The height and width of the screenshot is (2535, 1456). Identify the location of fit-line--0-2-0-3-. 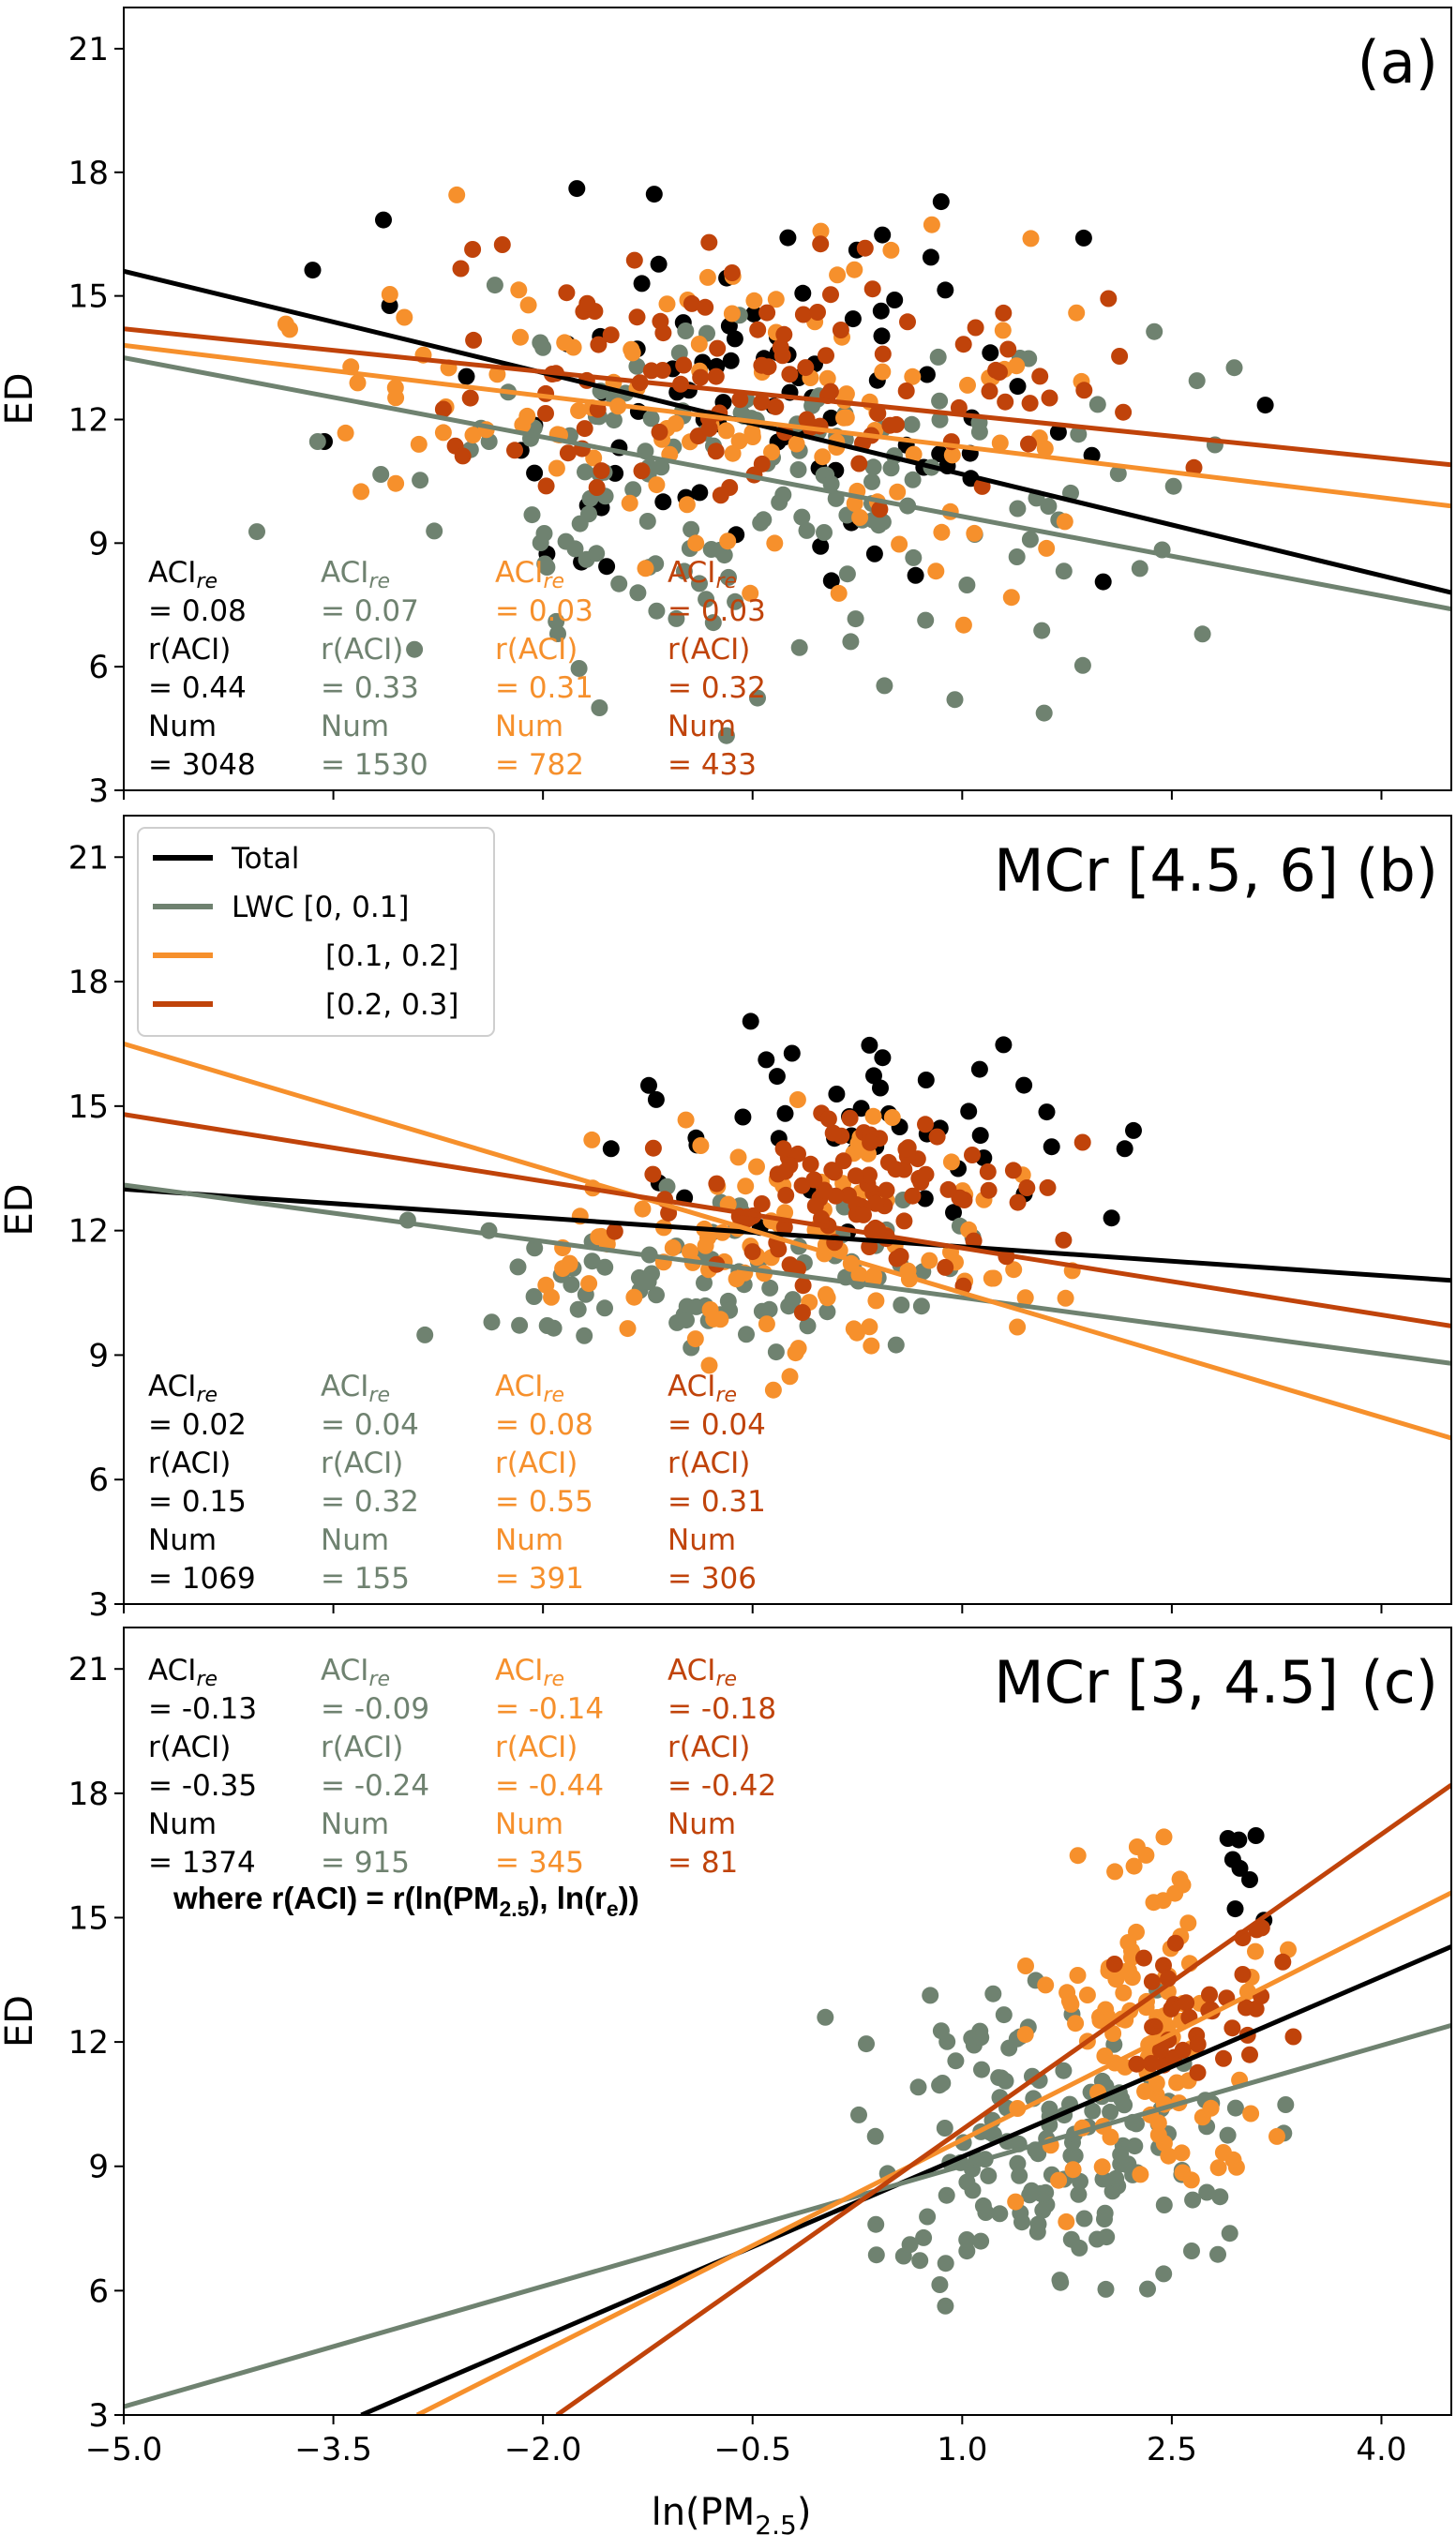
(787, 397).